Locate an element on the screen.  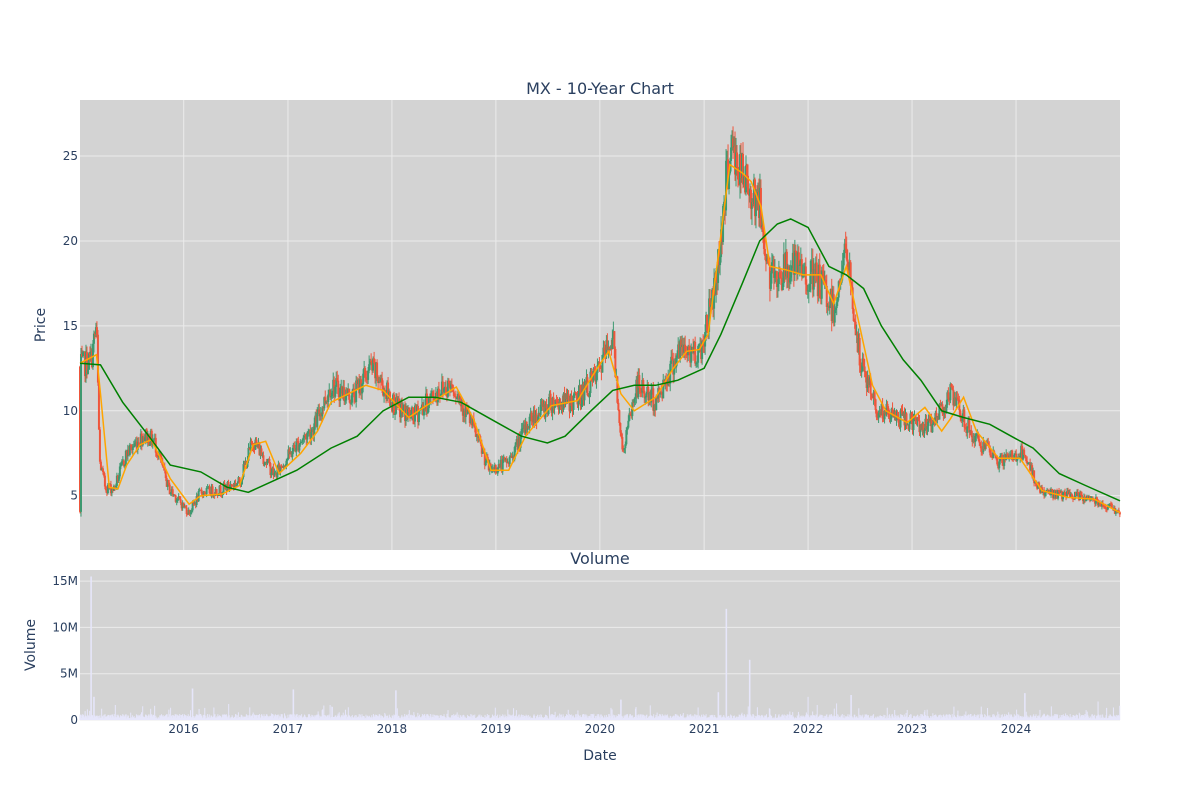
volume-y-tick-label: 0 is located at coordinates (74, 720).